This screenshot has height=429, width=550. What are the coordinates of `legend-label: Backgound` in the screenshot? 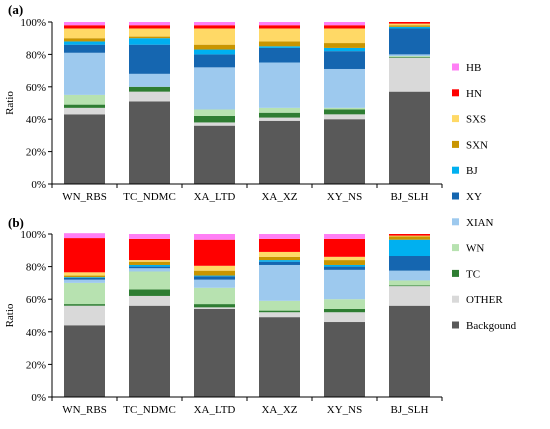 It's located at (491, 326).